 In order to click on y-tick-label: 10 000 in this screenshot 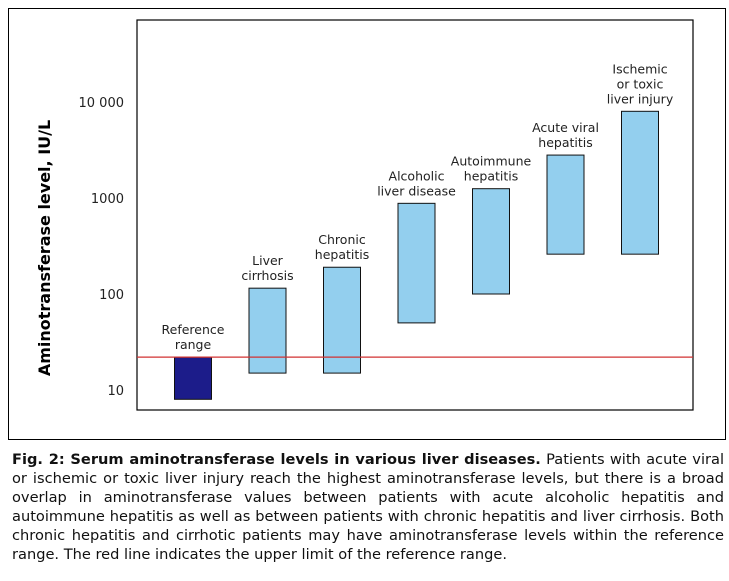, I will do `click(102, 103)`.